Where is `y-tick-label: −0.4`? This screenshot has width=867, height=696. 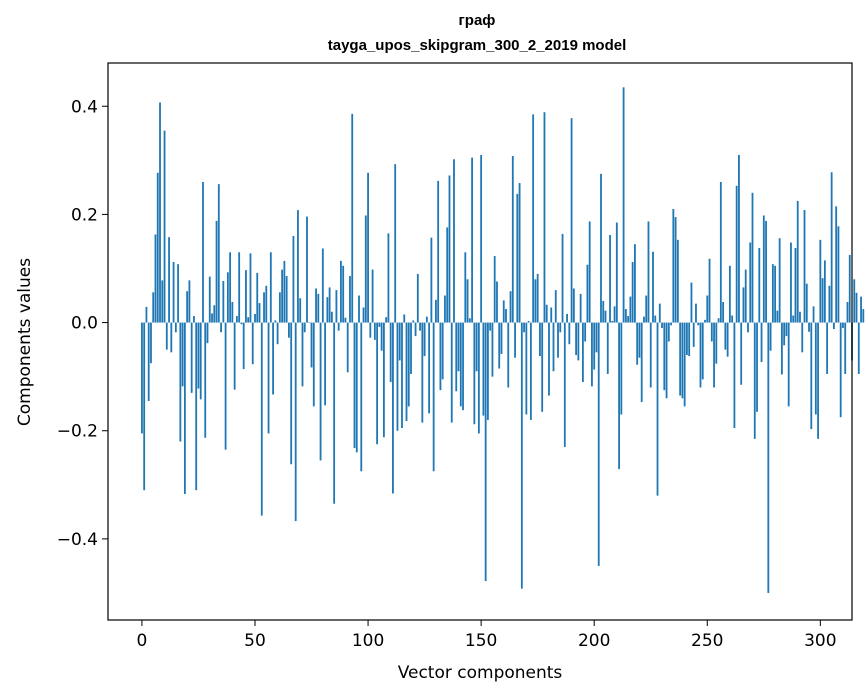 y-tick-label: −0.4 is located at coordinates (77, 540).